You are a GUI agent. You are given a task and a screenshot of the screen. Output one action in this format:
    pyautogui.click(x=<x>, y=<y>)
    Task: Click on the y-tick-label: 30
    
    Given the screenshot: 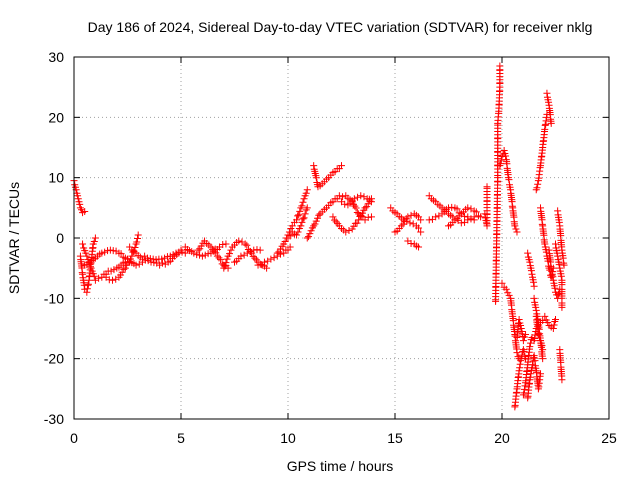 What is the action you would take?
    pyautogui.click(x=56, y=57)
    